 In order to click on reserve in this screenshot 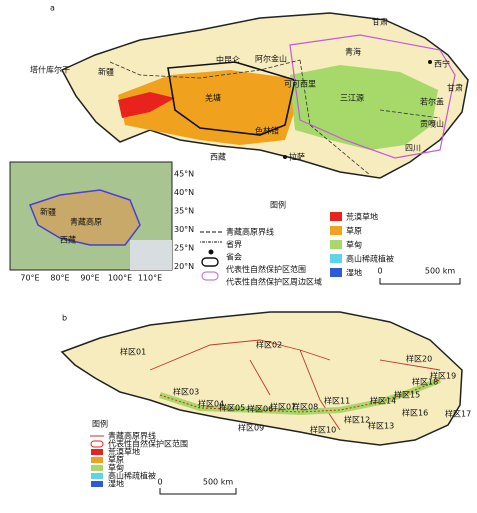, I will do `click(231, 98)`.